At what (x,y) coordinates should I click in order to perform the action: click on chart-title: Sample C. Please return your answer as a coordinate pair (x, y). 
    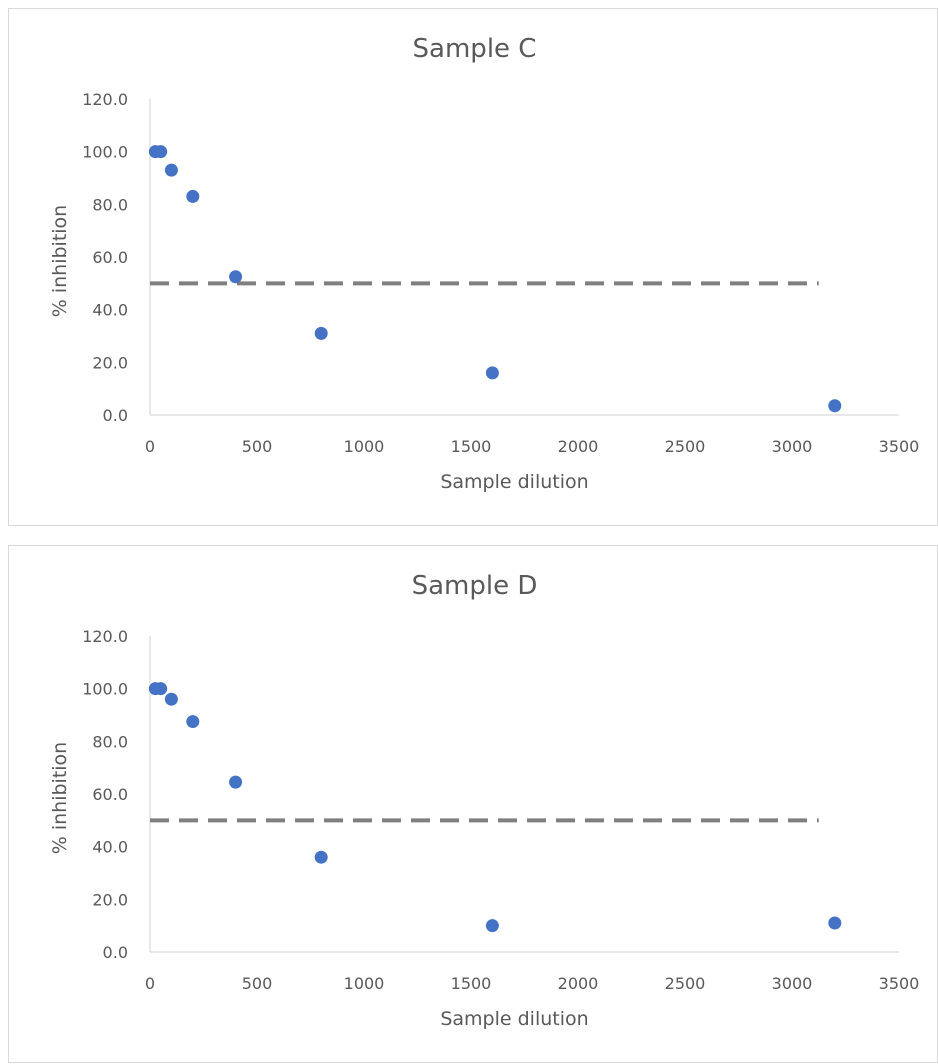
    Looking at the image, I should click on (475, 49).